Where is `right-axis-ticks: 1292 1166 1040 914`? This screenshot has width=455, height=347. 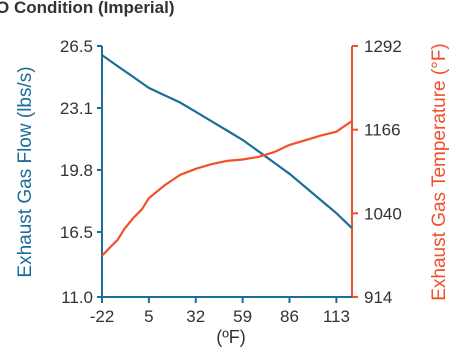 right-axis-ticks: 1292 1166 1040 914 is located at coordinates (377, 172).